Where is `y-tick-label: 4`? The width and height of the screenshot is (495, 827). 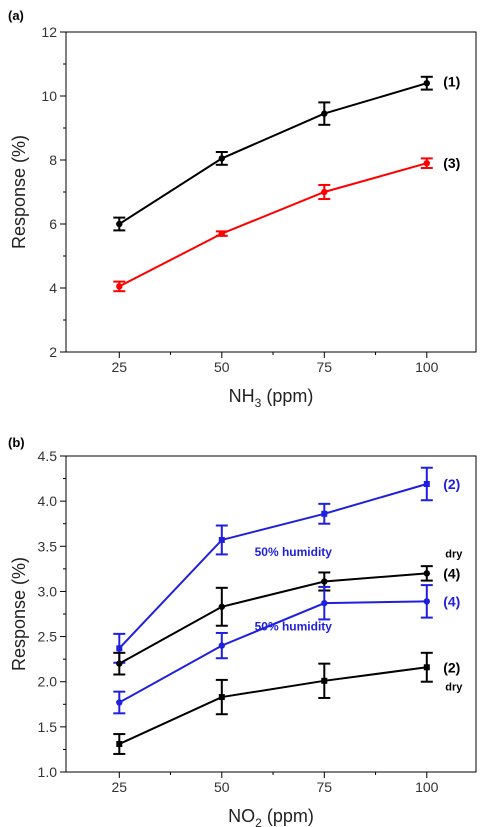
y-tick-label: 4 is located at coordinates (53, 288).